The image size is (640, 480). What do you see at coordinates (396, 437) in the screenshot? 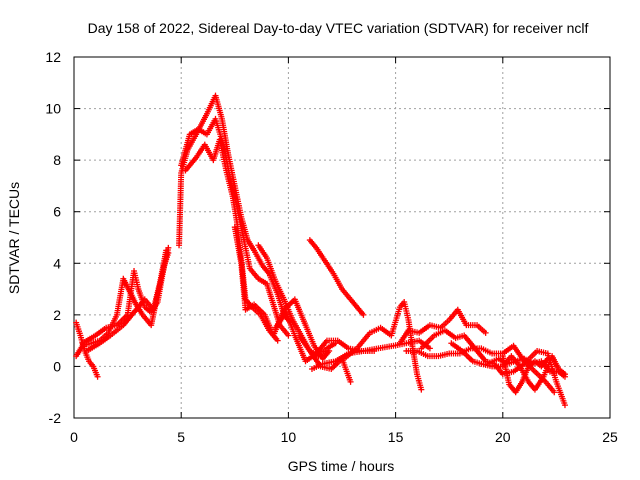
I see `x-tick-label: 15` at bounding box center [396, 437].